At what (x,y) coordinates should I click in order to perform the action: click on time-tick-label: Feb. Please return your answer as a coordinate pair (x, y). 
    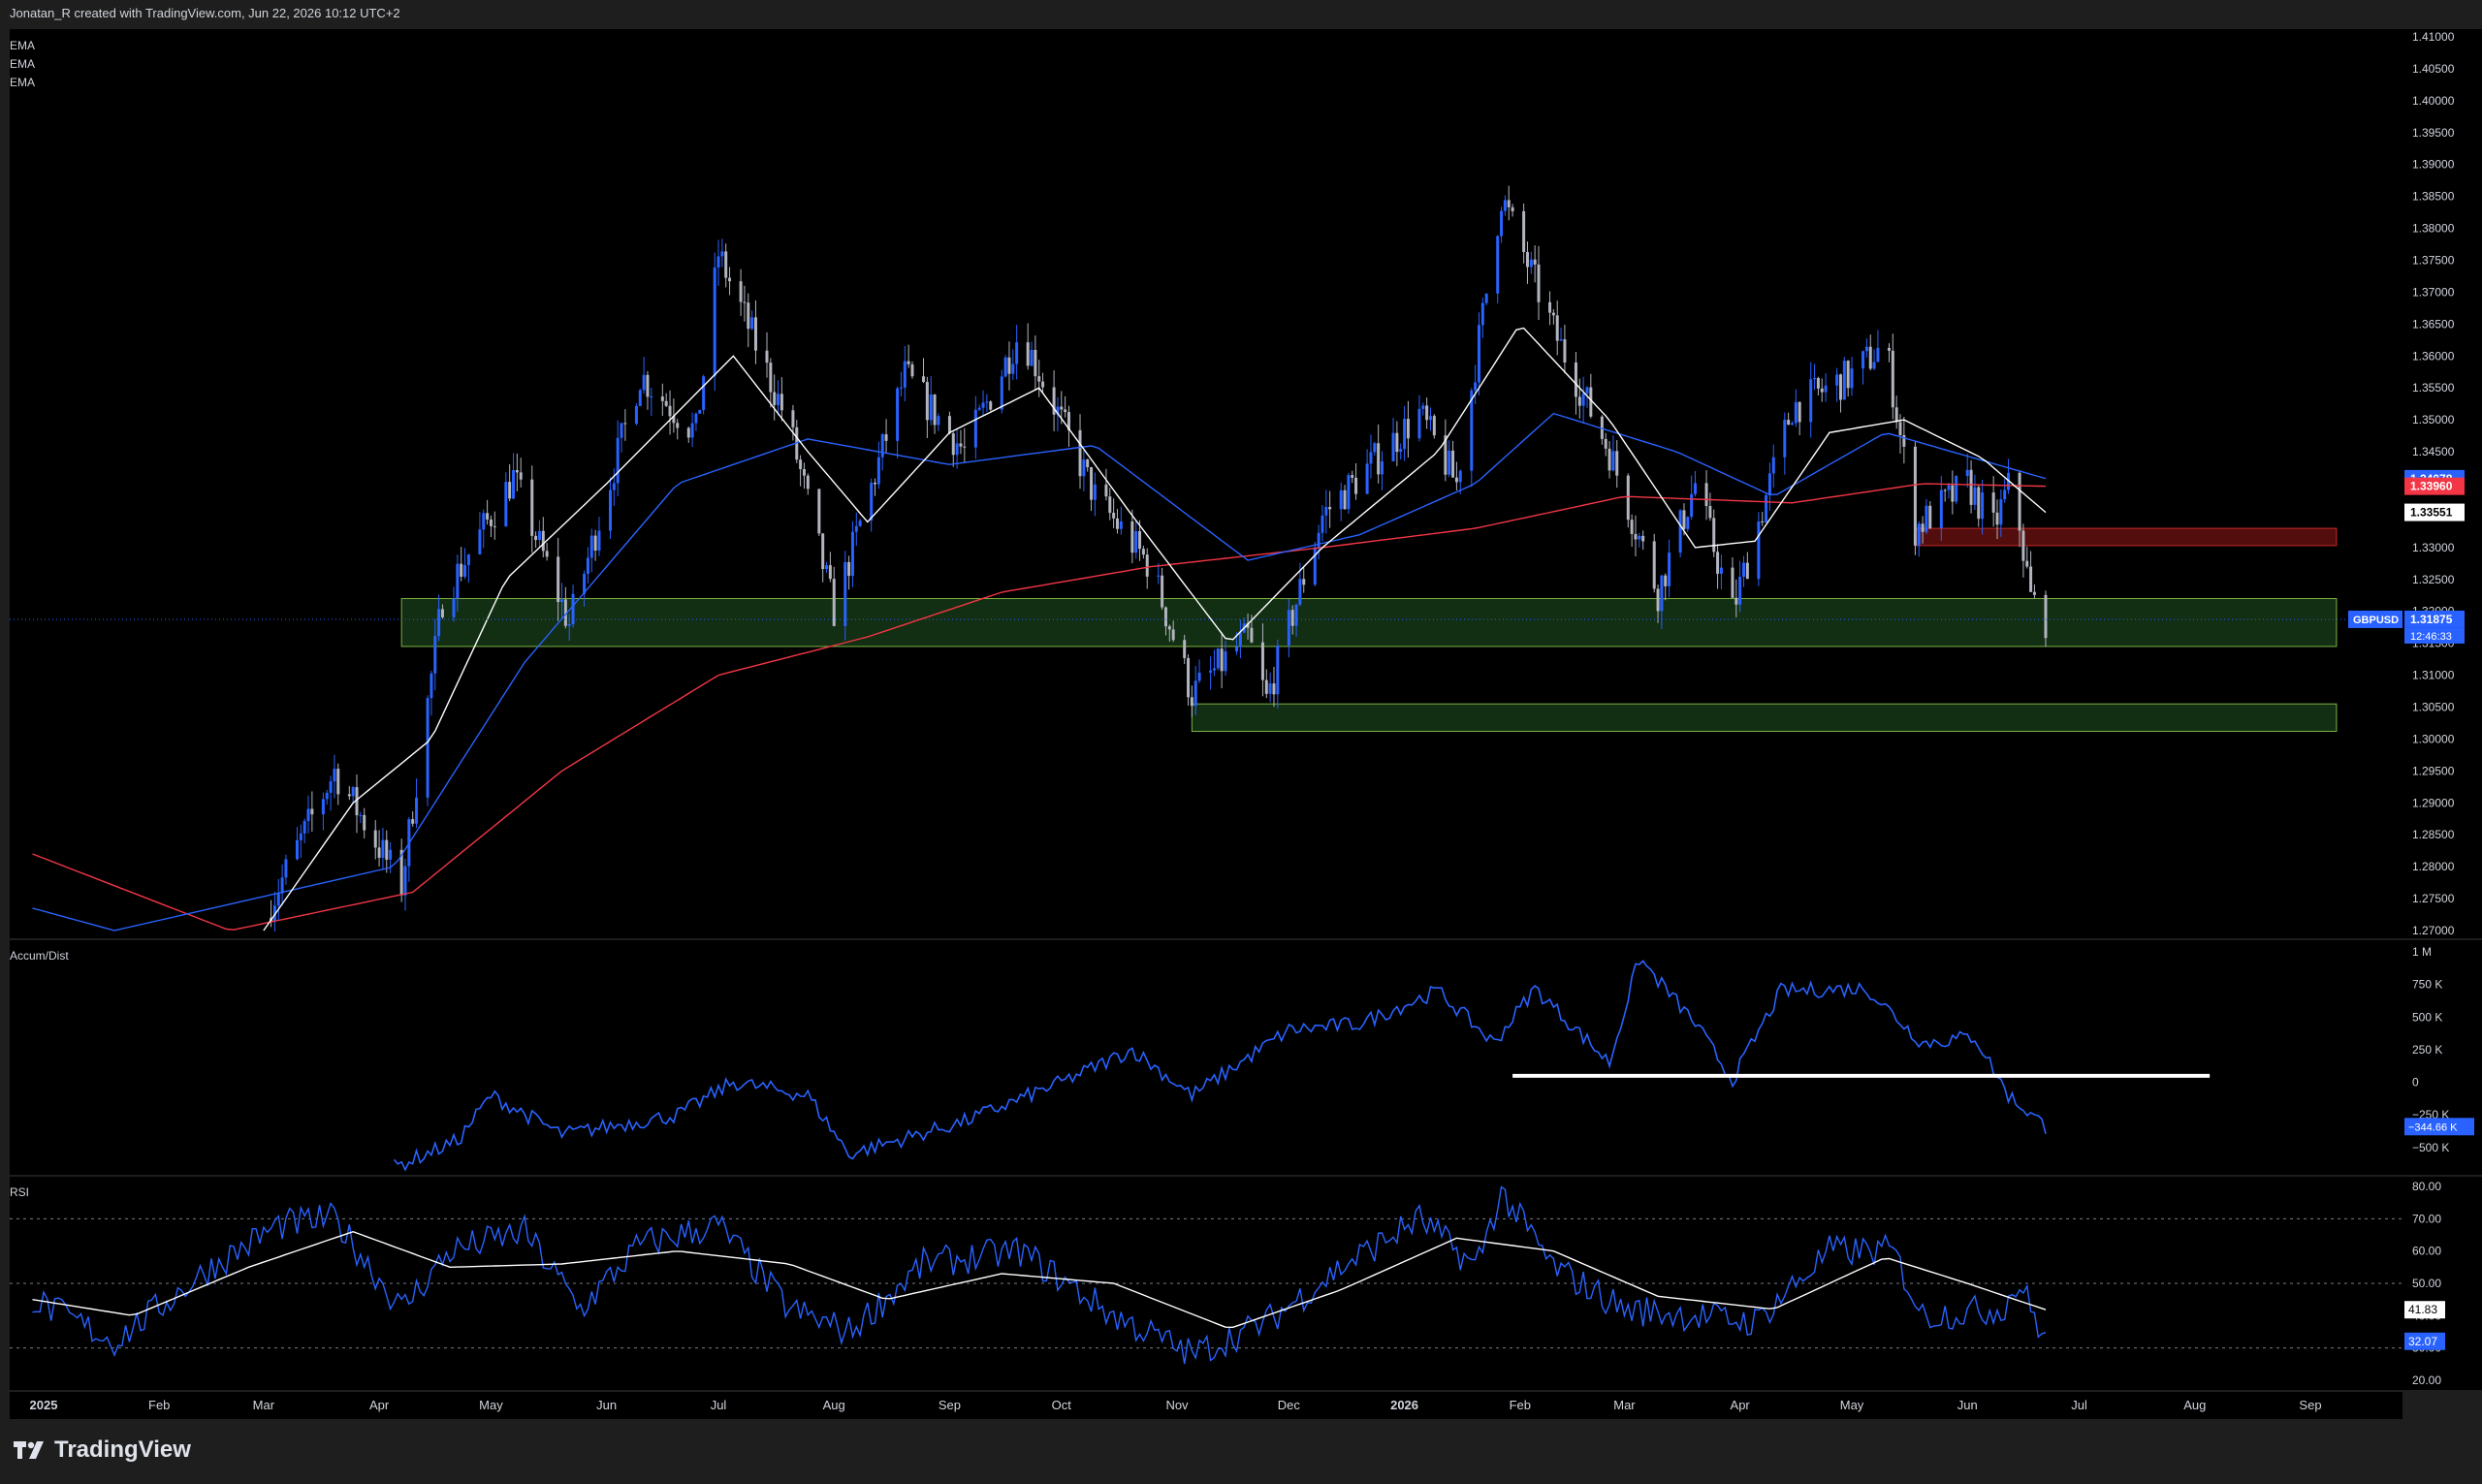
    Looking at the image, I should click on (159, 1405).